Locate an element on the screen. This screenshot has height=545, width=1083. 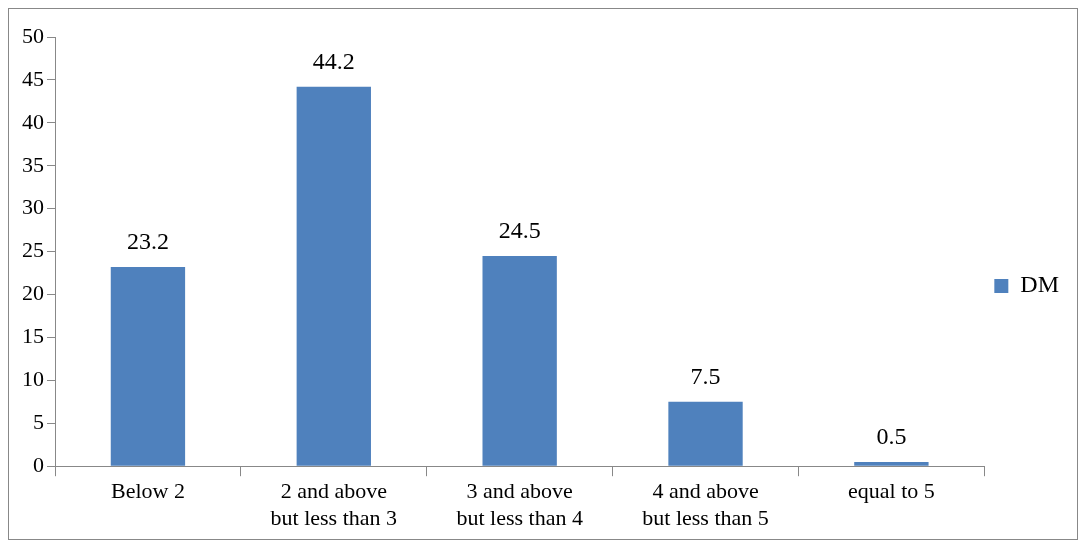
y-tick-label: 5 is located at coordinates (38, 422).